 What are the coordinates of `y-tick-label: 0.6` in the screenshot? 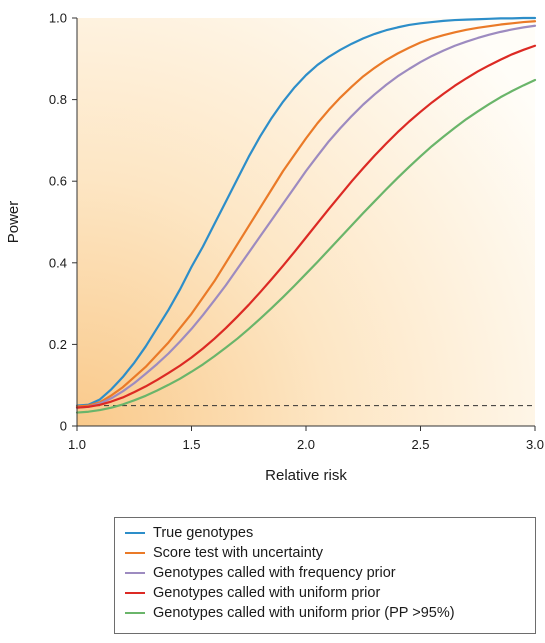 It's located at (58, 181).